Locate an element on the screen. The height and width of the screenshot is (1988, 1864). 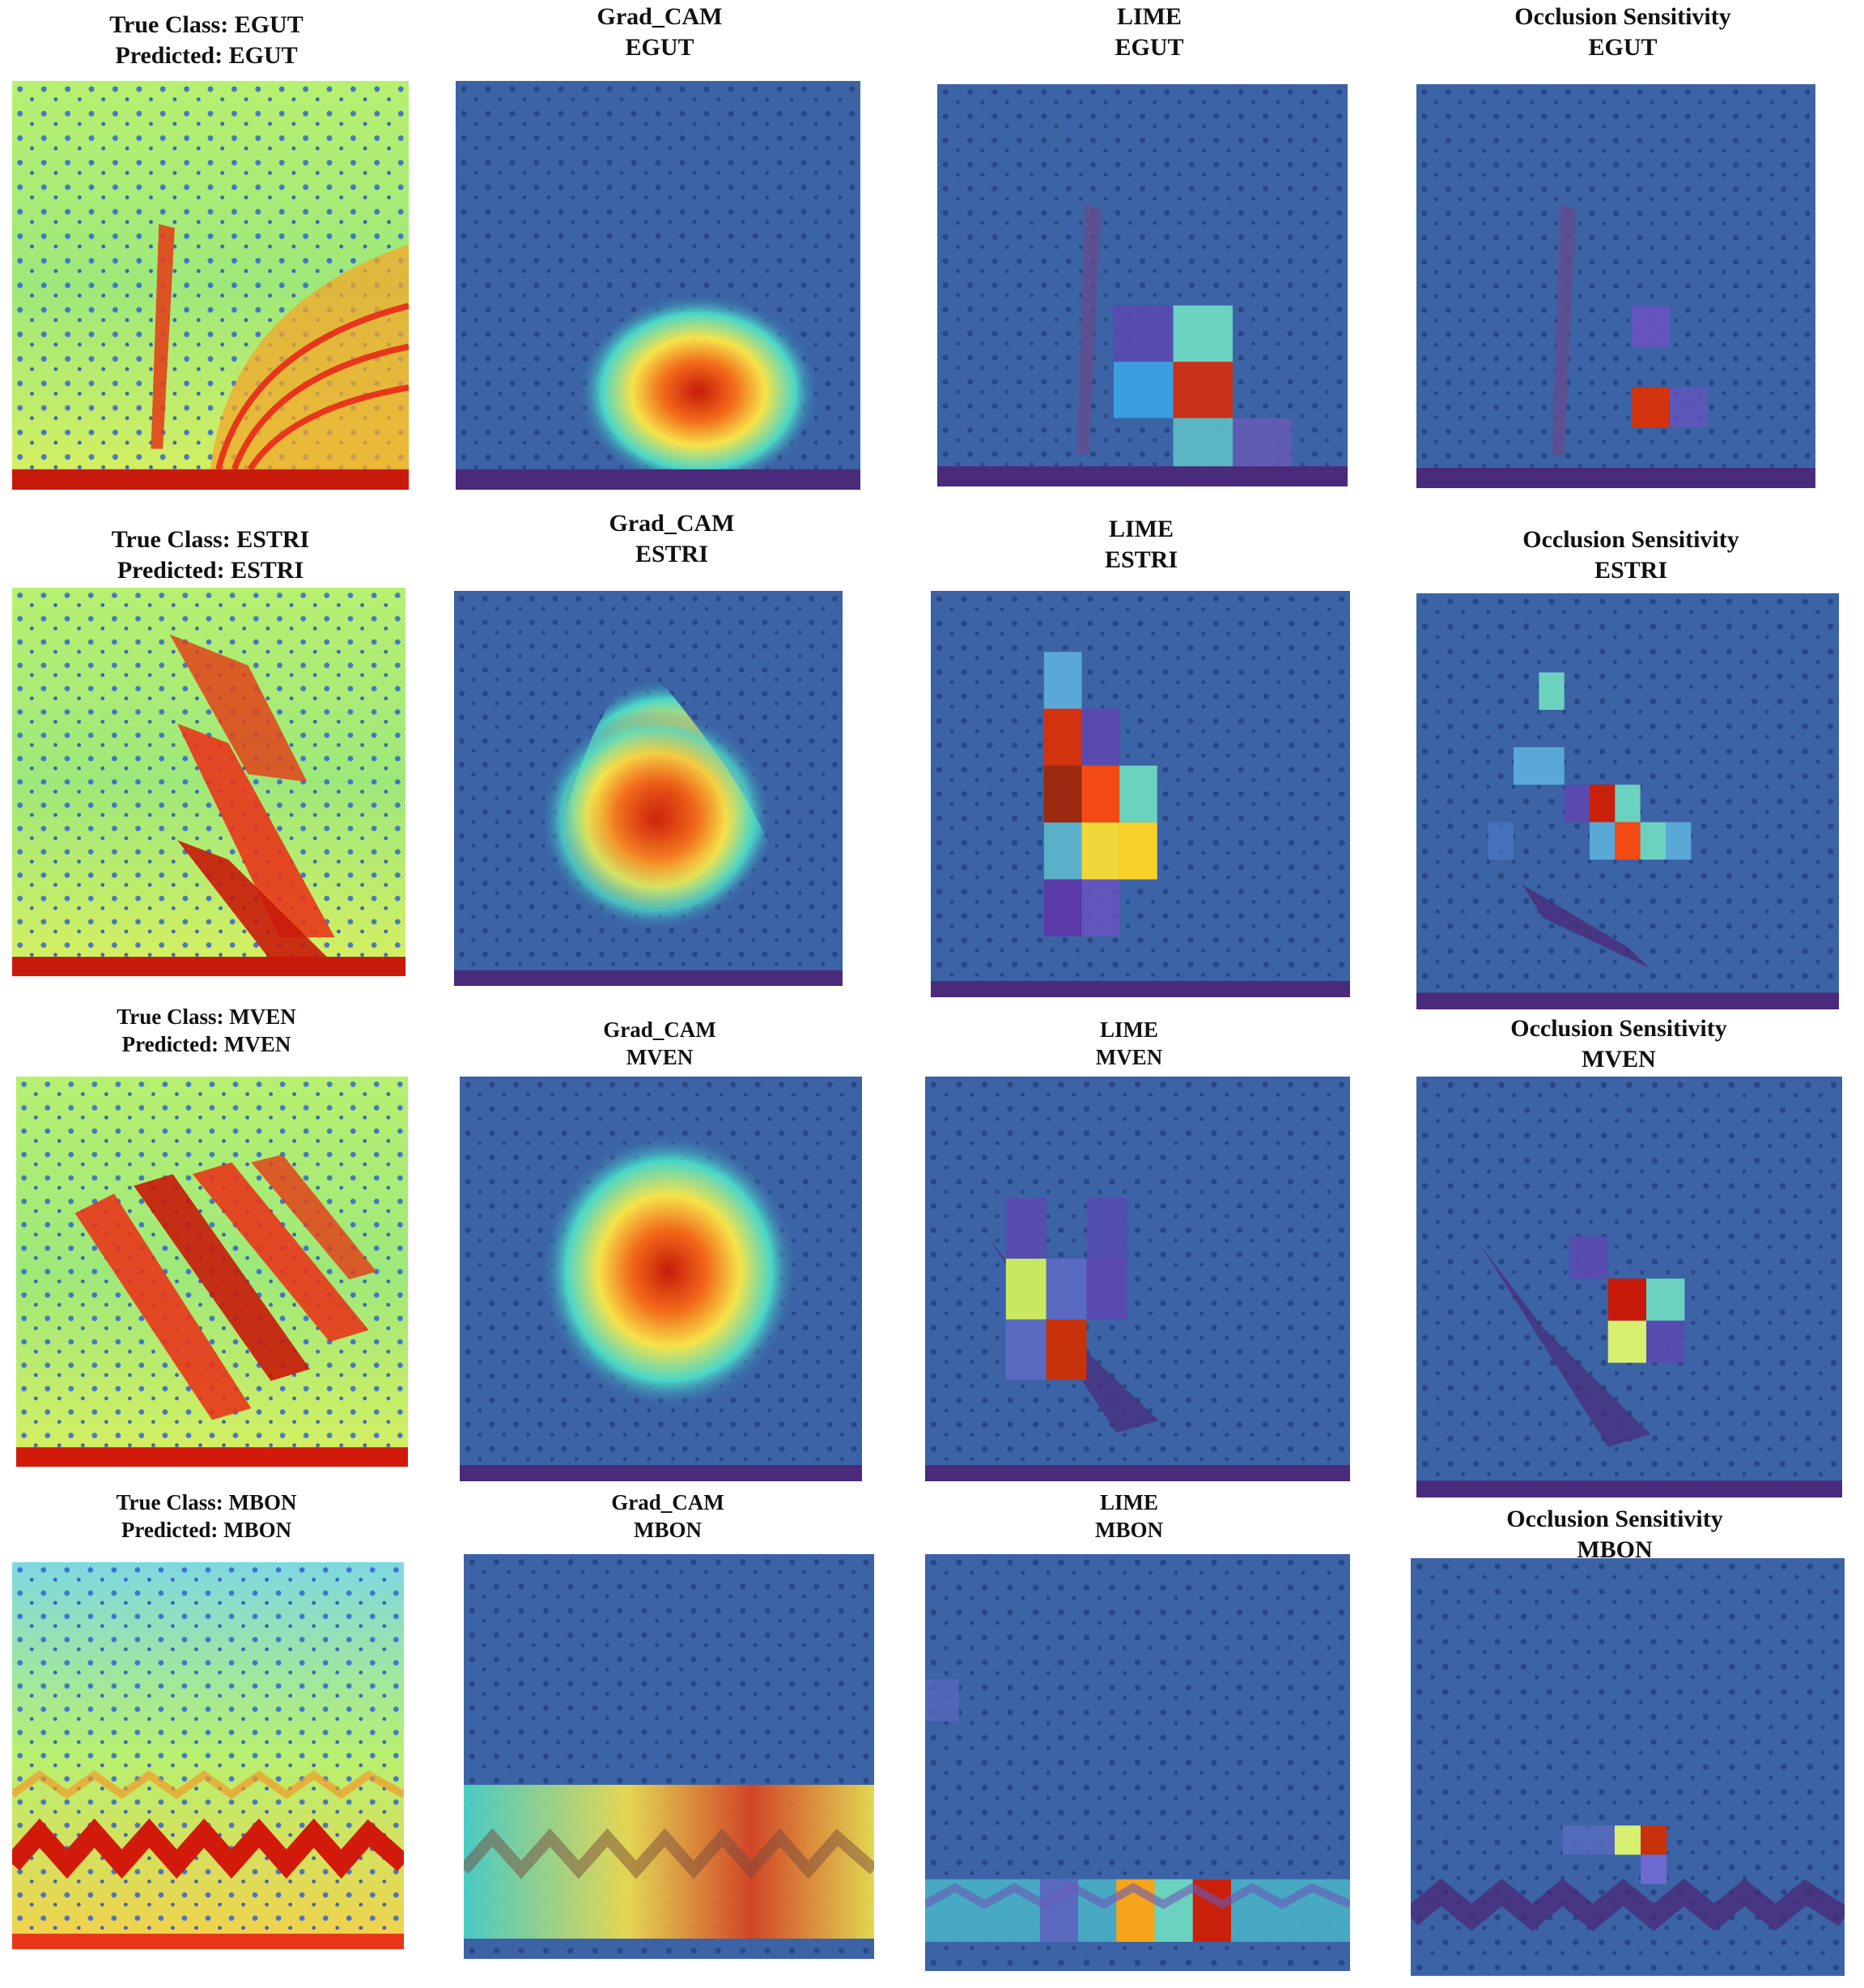
title-occlusion-mbon: Occlusion Sensitivity MBON is located at coordinates (1614, 1535).